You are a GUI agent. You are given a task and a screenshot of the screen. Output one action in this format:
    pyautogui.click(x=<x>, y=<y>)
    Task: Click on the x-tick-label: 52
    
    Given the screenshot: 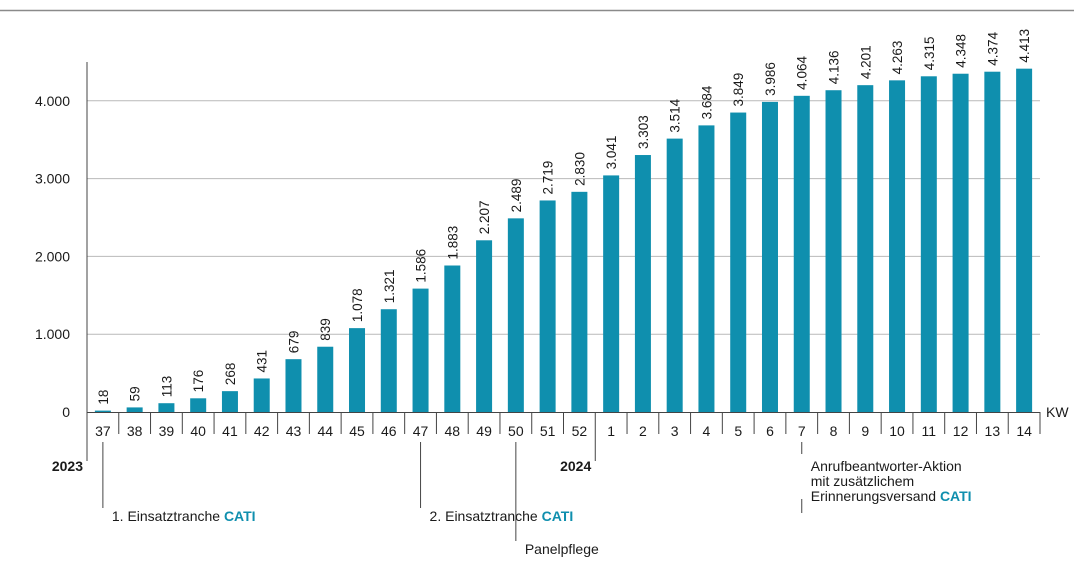 What is the action you would take?
    pyautogui.click(x=580, y=431)
    